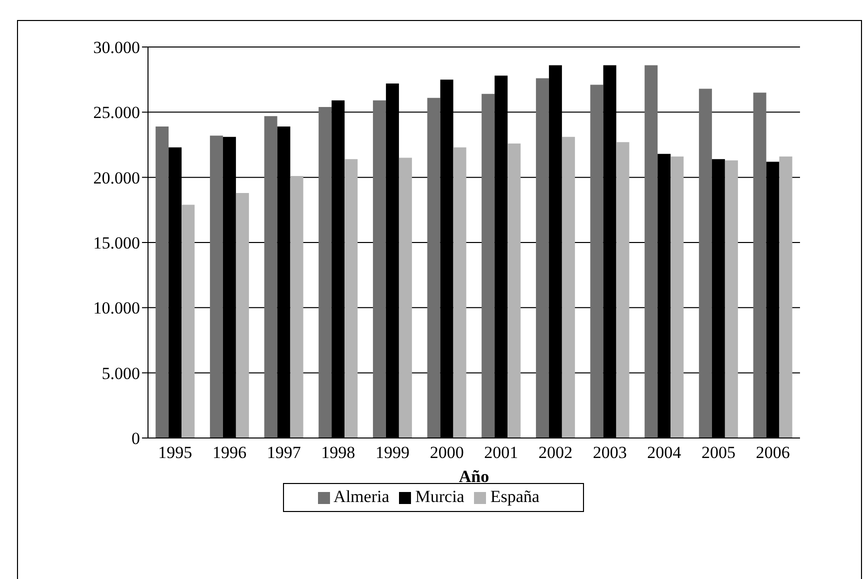  Describe the element at coordinates (116, 112) in the screenshot. I see `y-tick-label: 25.000` at that location.